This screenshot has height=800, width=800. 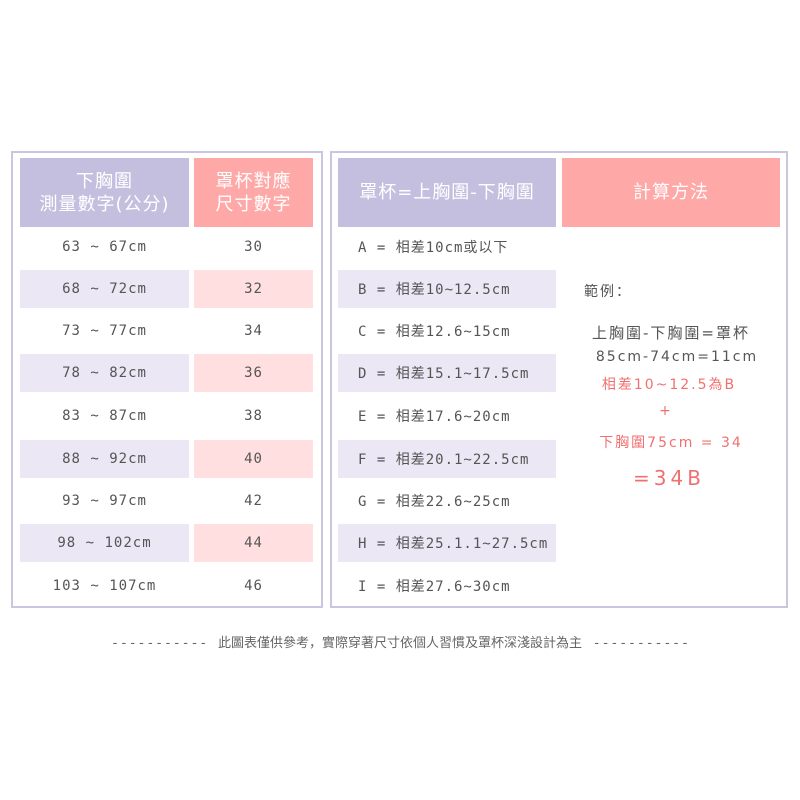 I want to click on underbust-range: 93 ~ 97cm, so click(x=104, y=501).